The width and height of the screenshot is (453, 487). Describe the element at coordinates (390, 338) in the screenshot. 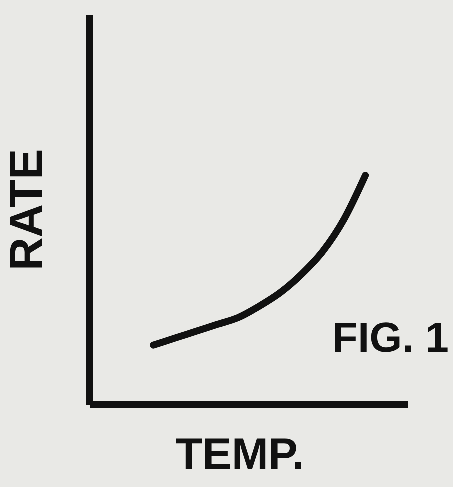

I see `annotation: FIG. 1` at that location.